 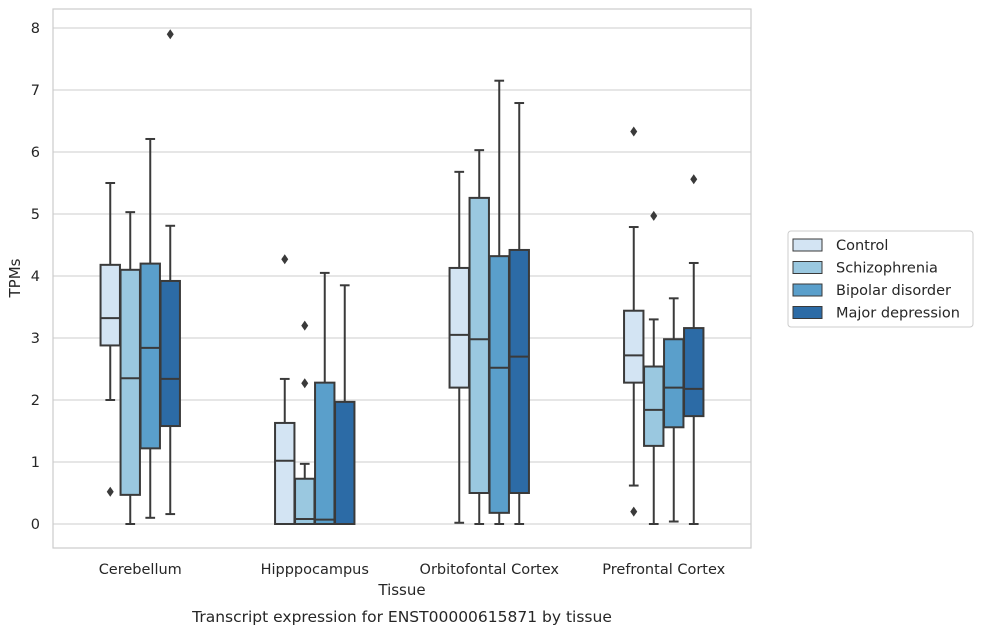 I want to click on x-tick-label: Prefrontal Cortex, so click(x=663, y=570).